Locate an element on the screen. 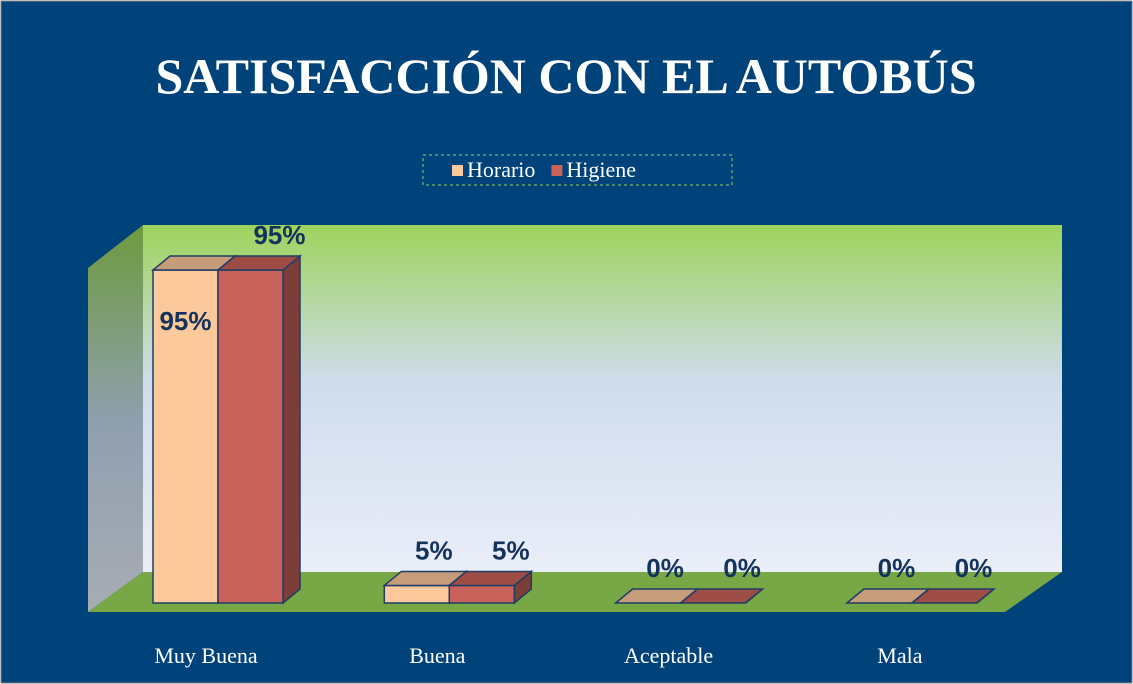 This screenshot has width=1133, height=684. chart-title: SATISFACCIÓN CON EL AUTOBÚS is located at coordinates (565, 76).